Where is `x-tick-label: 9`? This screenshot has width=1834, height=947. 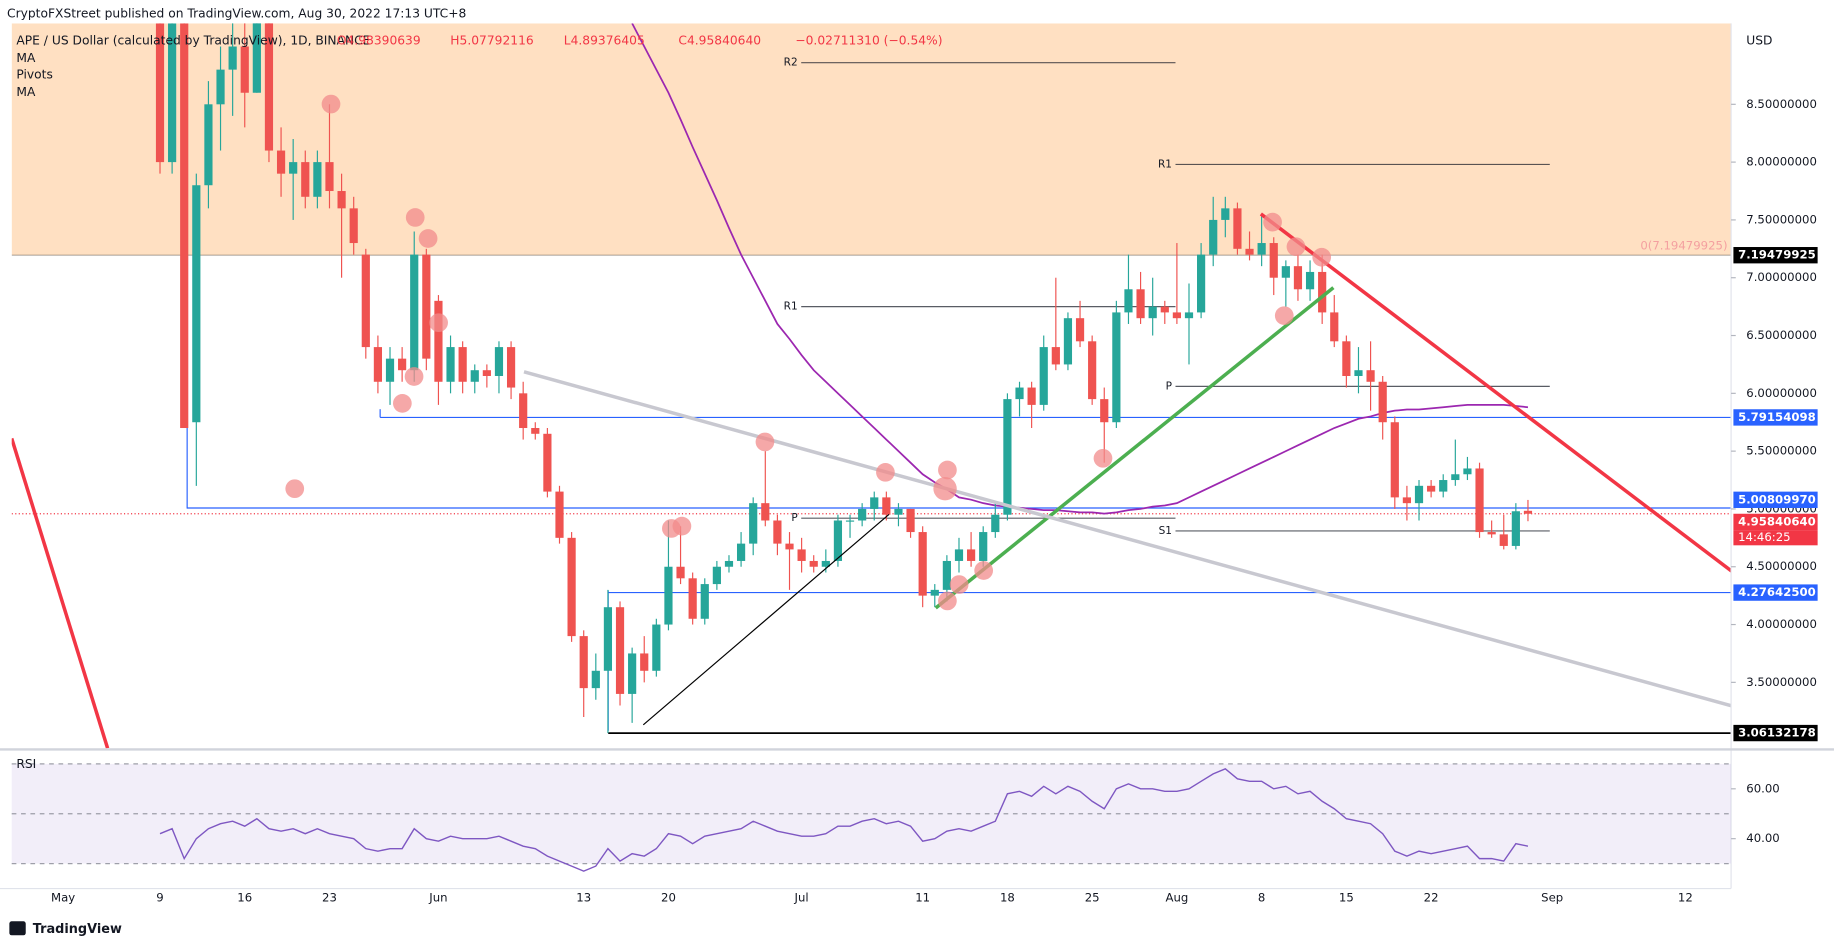
x-tick-label: 9 is located at coordinates (159, 897).